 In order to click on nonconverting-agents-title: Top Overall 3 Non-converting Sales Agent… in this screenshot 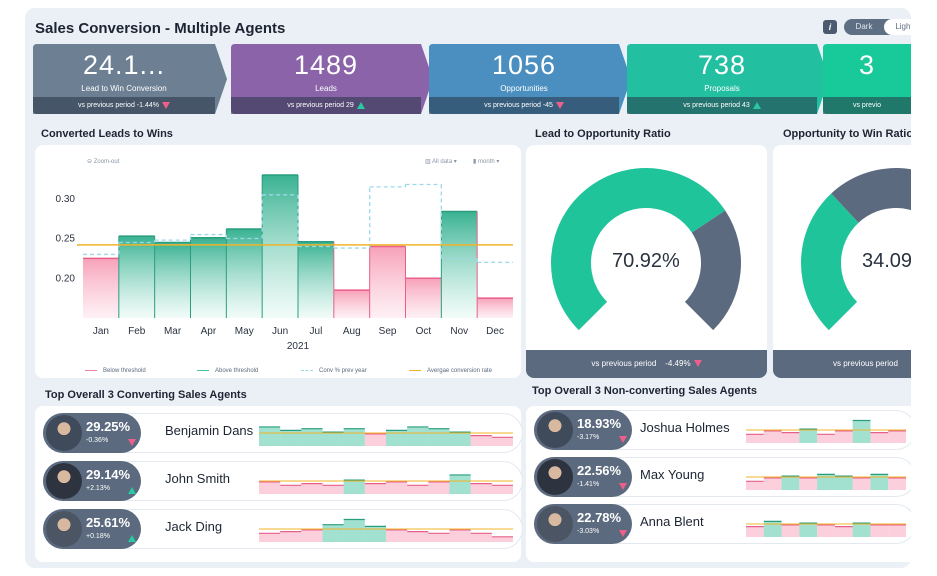, I will do `click(644, 391)`.